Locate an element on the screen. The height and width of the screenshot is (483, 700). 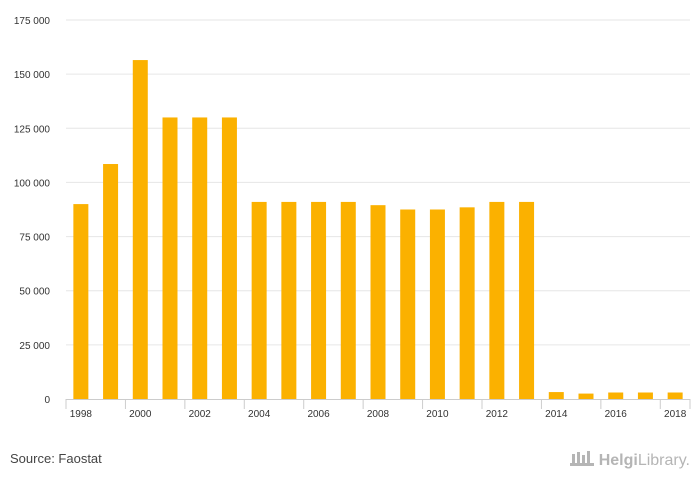
helgi-library-logo: HelgiLibrary. is located at coordinates (629, 460).